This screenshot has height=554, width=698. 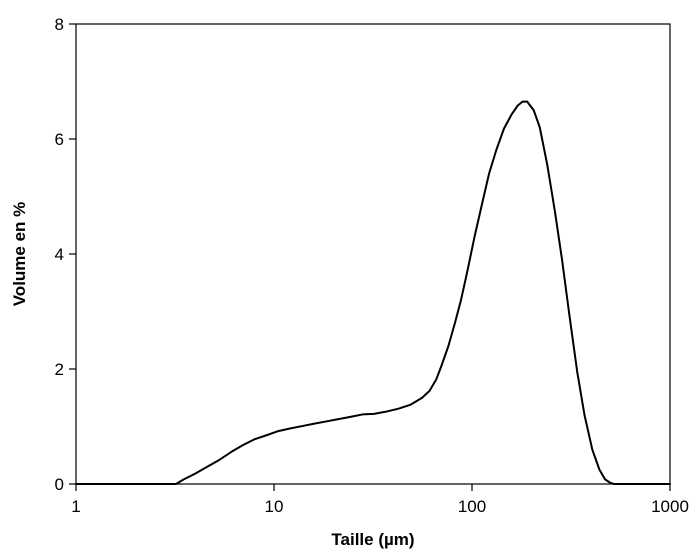 I want to click on y-axis-ticks: 0 2 4 6 8, so click(x=65, y=254).